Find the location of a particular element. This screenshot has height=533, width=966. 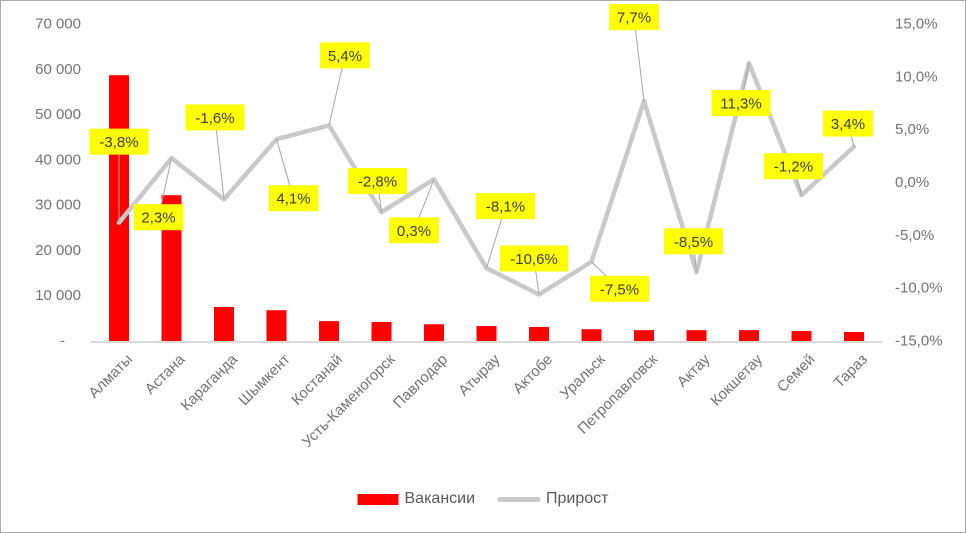

data-label-text: -8,1% is located at coordinates (505, 207).